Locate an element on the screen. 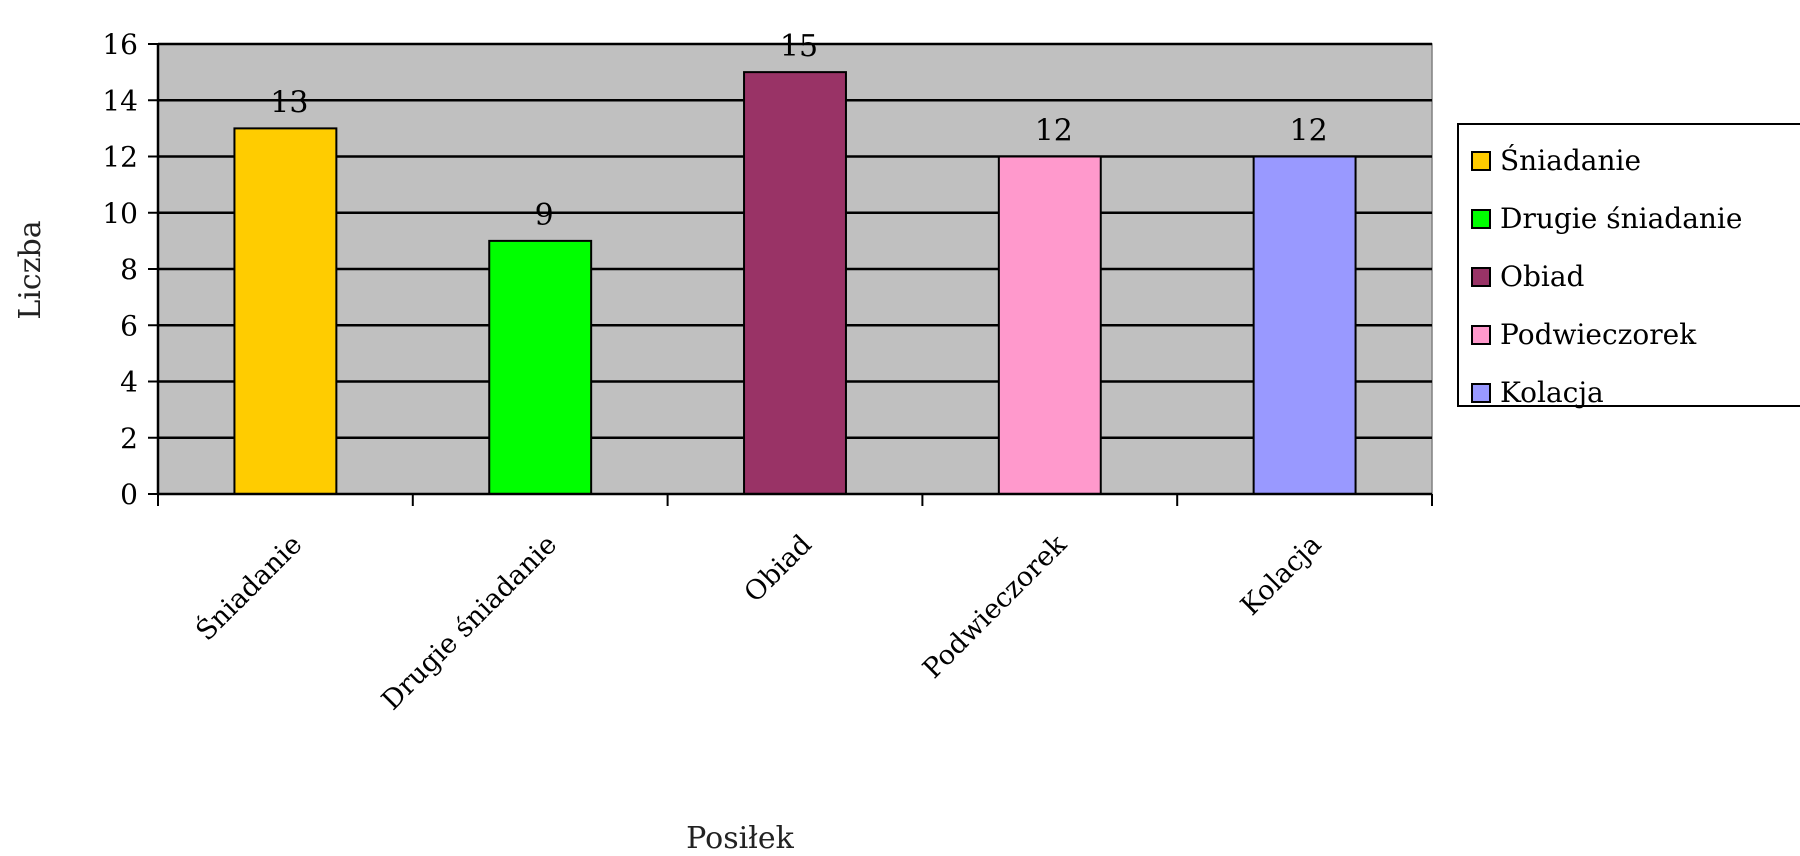 This screenshot has height=856, width=1800. data-label: 9 is located at coordinates (544, 215).